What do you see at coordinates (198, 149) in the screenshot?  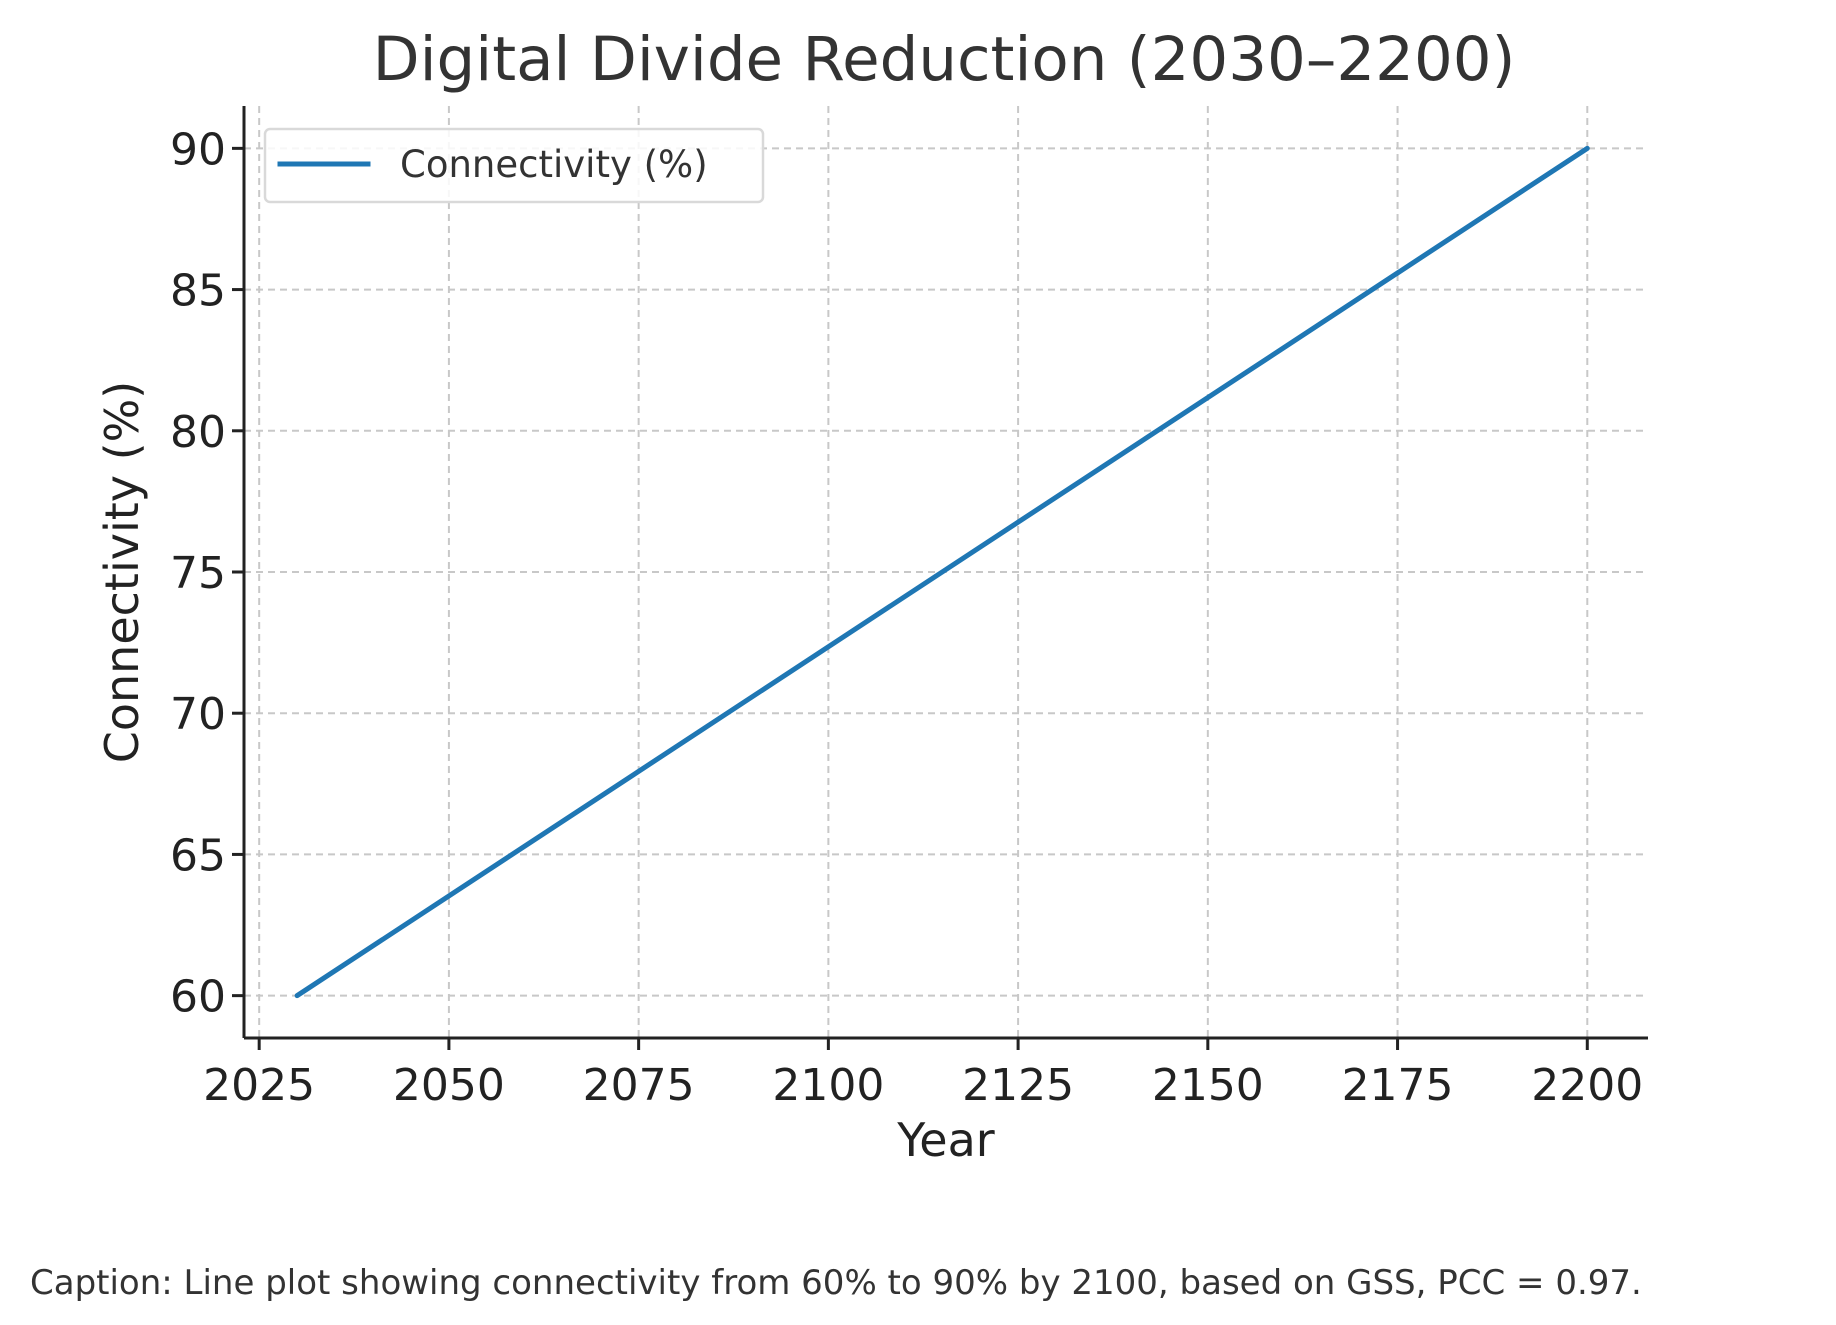 I see `y-tick-label: 90` at bounding box center [198, 149].